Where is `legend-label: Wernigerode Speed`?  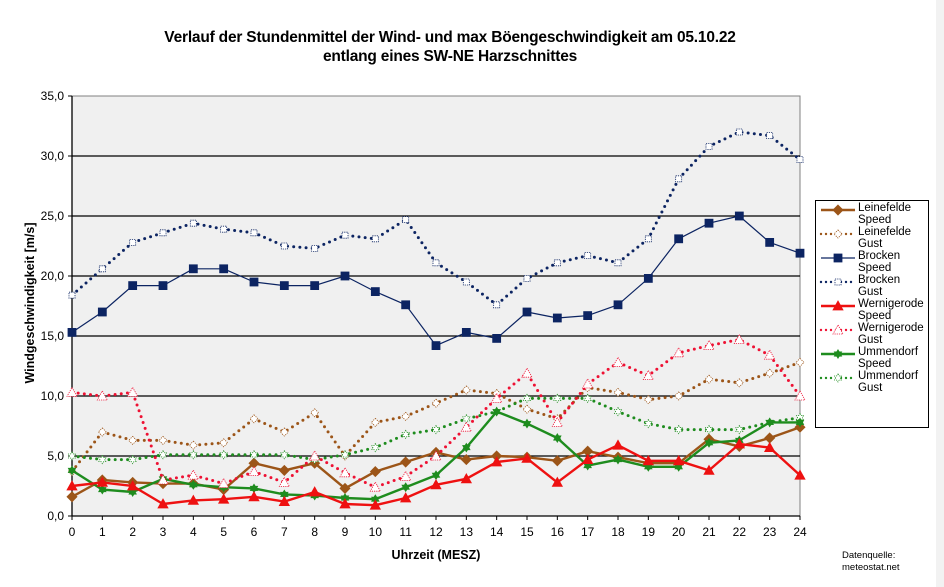
legend-label: Wernigerode Speed is located at coordinates (891, 310).